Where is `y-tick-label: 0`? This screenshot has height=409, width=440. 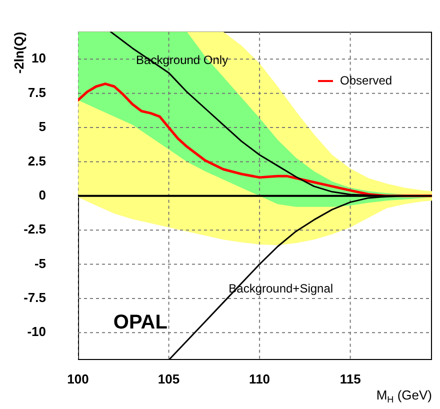 y-tick-label: 0 is located at coordinates (42, 194).